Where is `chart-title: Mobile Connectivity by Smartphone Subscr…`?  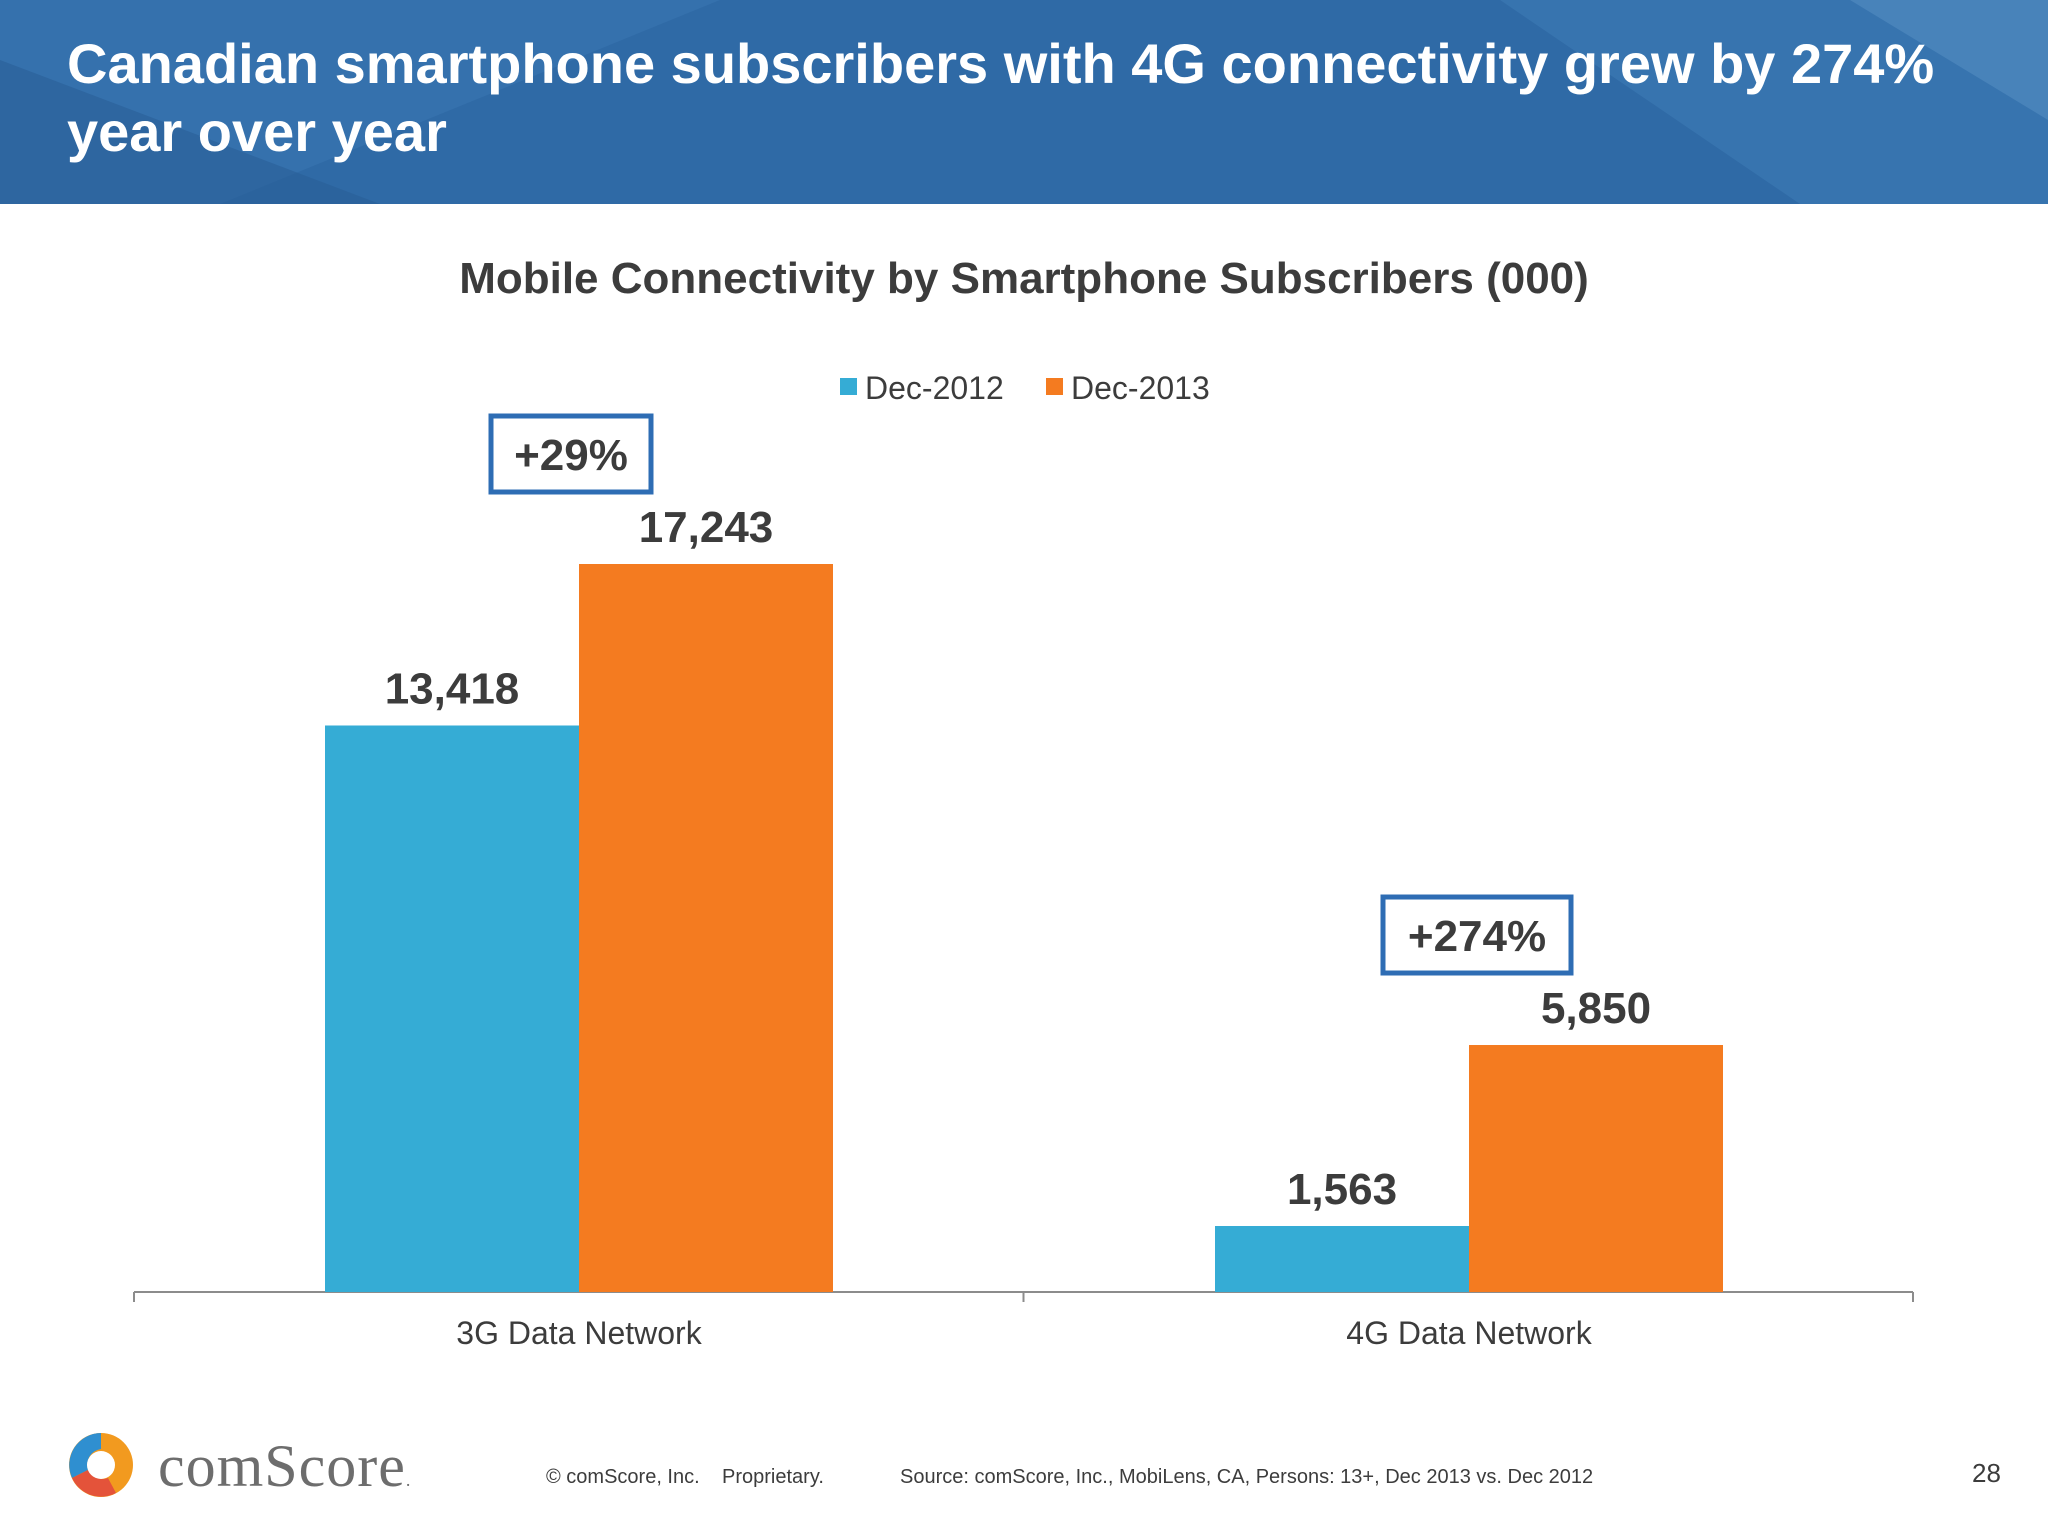
chart-title: Mobile Connectivity by Smartphone Subscr… is located at coordinates (1024, 278).